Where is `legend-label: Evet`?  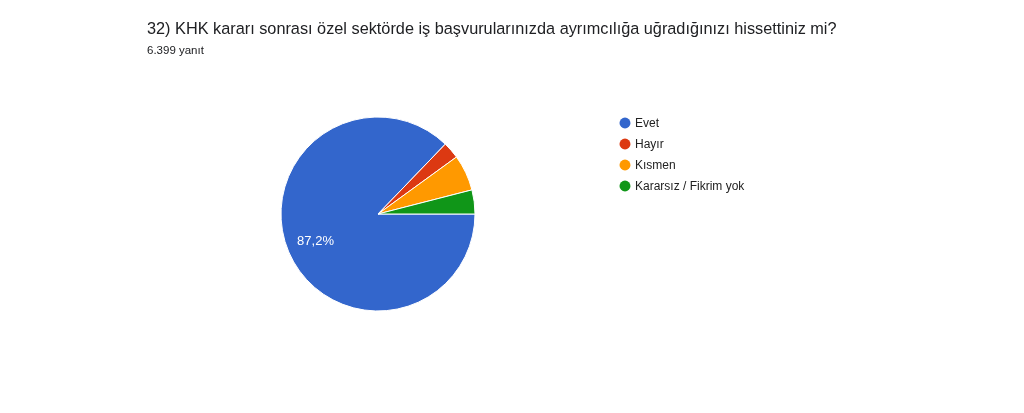 legend-label: Evet is located at coordinates (647, 123).